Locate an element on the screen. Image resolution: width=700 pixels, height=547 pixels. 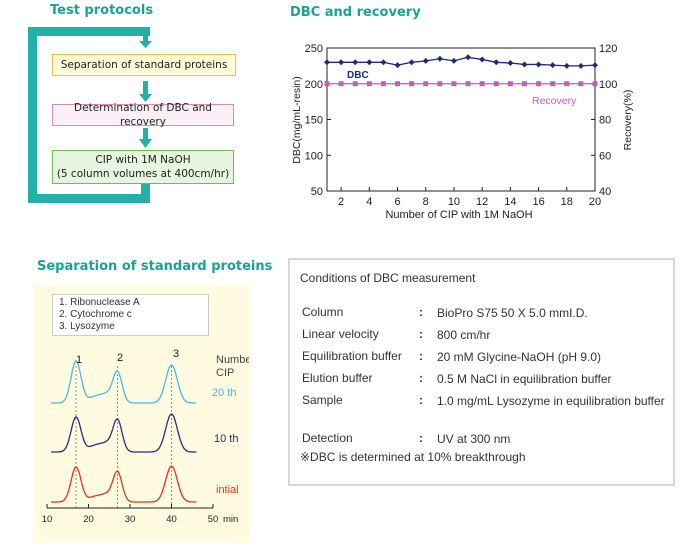
time-tick-label: 40 is located at coordinates (171, 519).